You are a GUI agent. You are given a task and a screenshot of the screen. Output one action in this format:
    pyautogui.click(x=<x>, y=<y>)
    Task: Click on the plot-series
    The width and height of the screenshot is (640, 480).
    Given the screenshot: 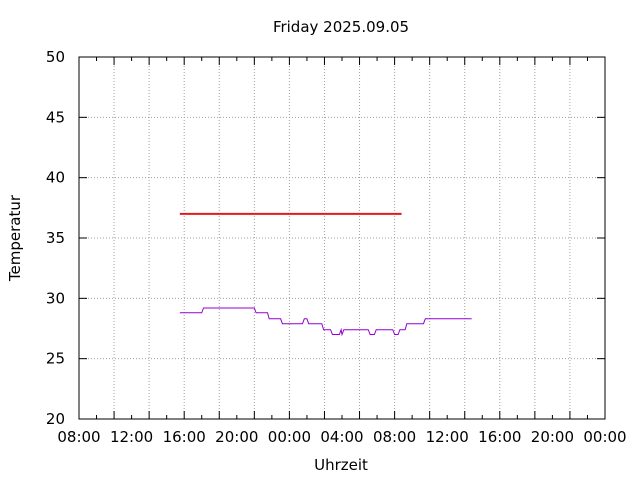 What is the action you would take?
    pyautogui.click(x=325, y=274)
    